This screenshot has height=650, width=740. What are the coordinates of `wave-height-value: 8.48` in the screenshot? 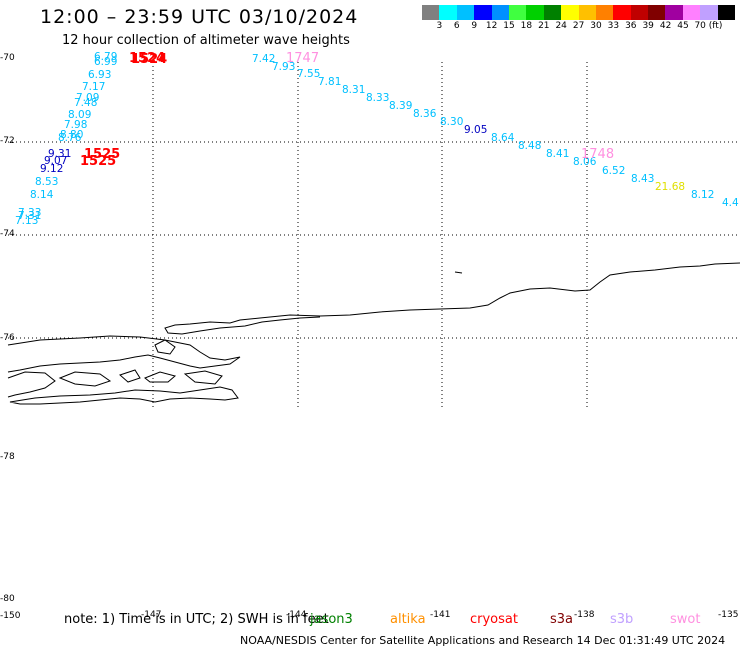 It's located at (529, 146).